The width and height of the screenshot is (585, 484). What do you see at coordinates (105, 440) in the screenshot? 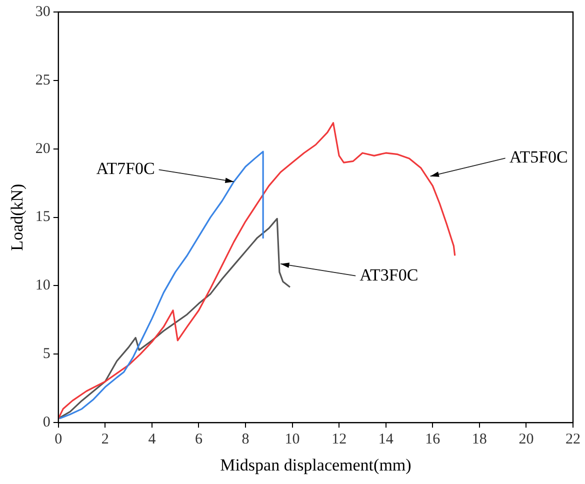
I see `x-tick-label: 2` at bounding box center [105, 440].